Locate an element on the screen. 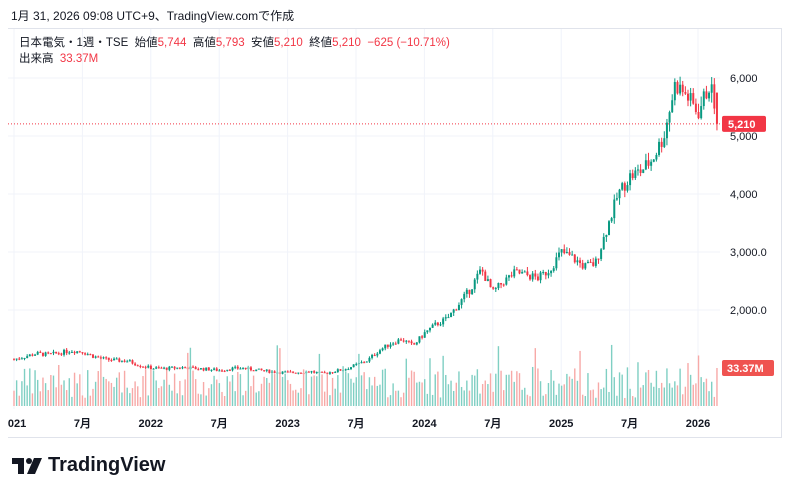 The image size is (791, 495). low-label: 安値 is located at coordinates (262, 43).